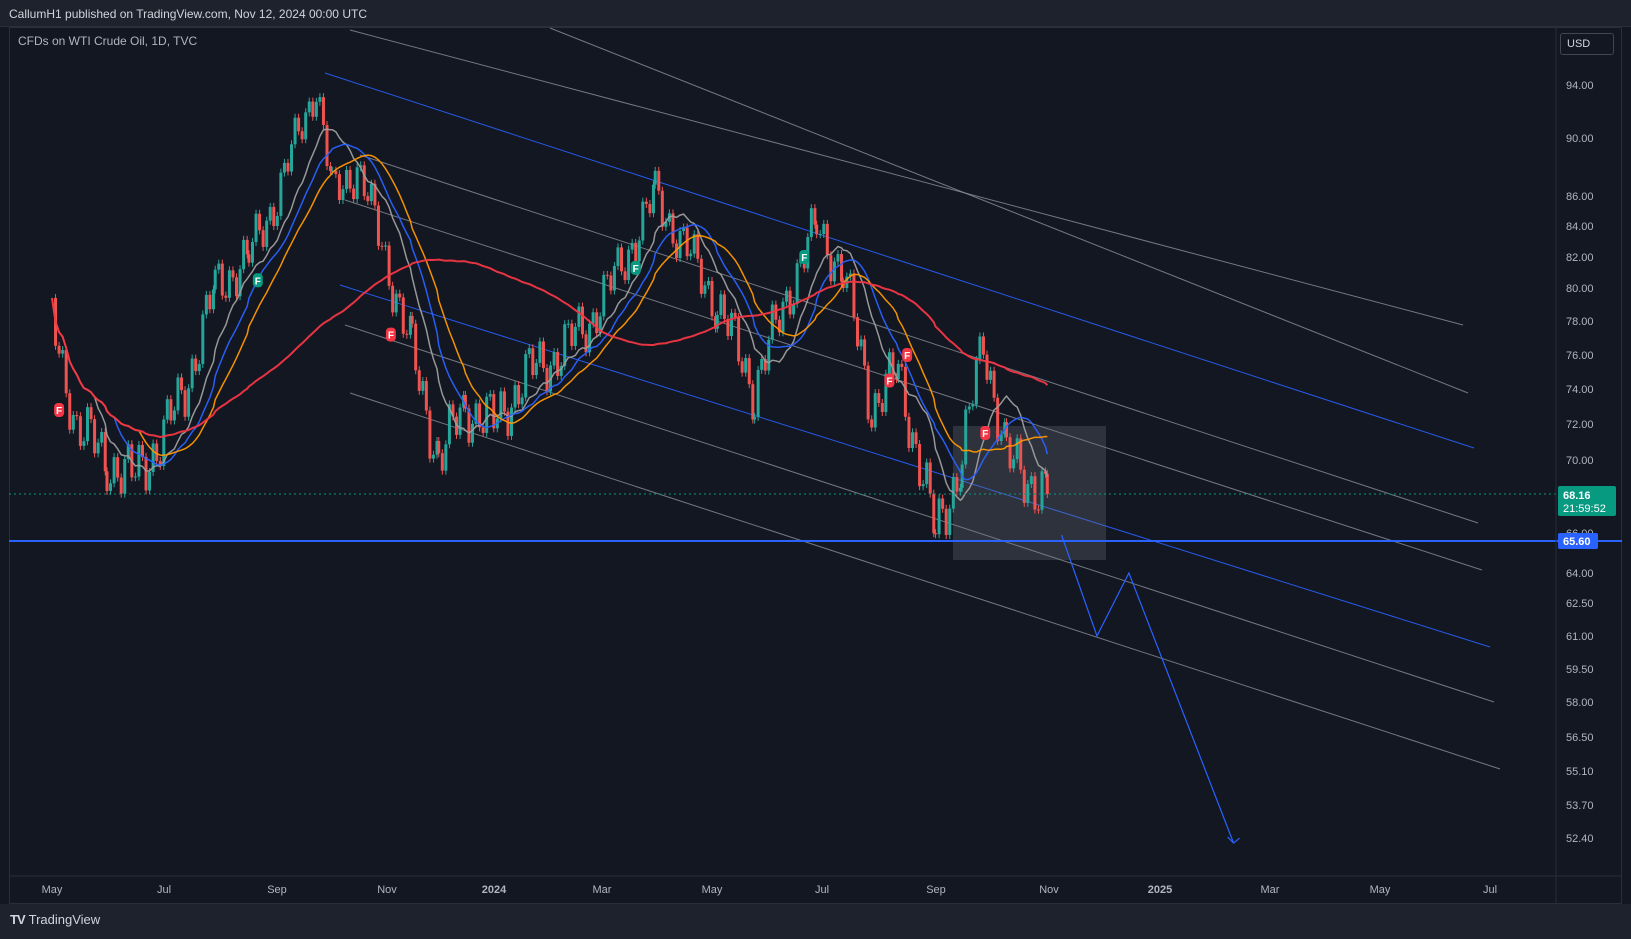 Image resolution: width=1631 pixels, height=939 pixels. I want to click on price-tick-label: 74.00, so click(1580, 390).